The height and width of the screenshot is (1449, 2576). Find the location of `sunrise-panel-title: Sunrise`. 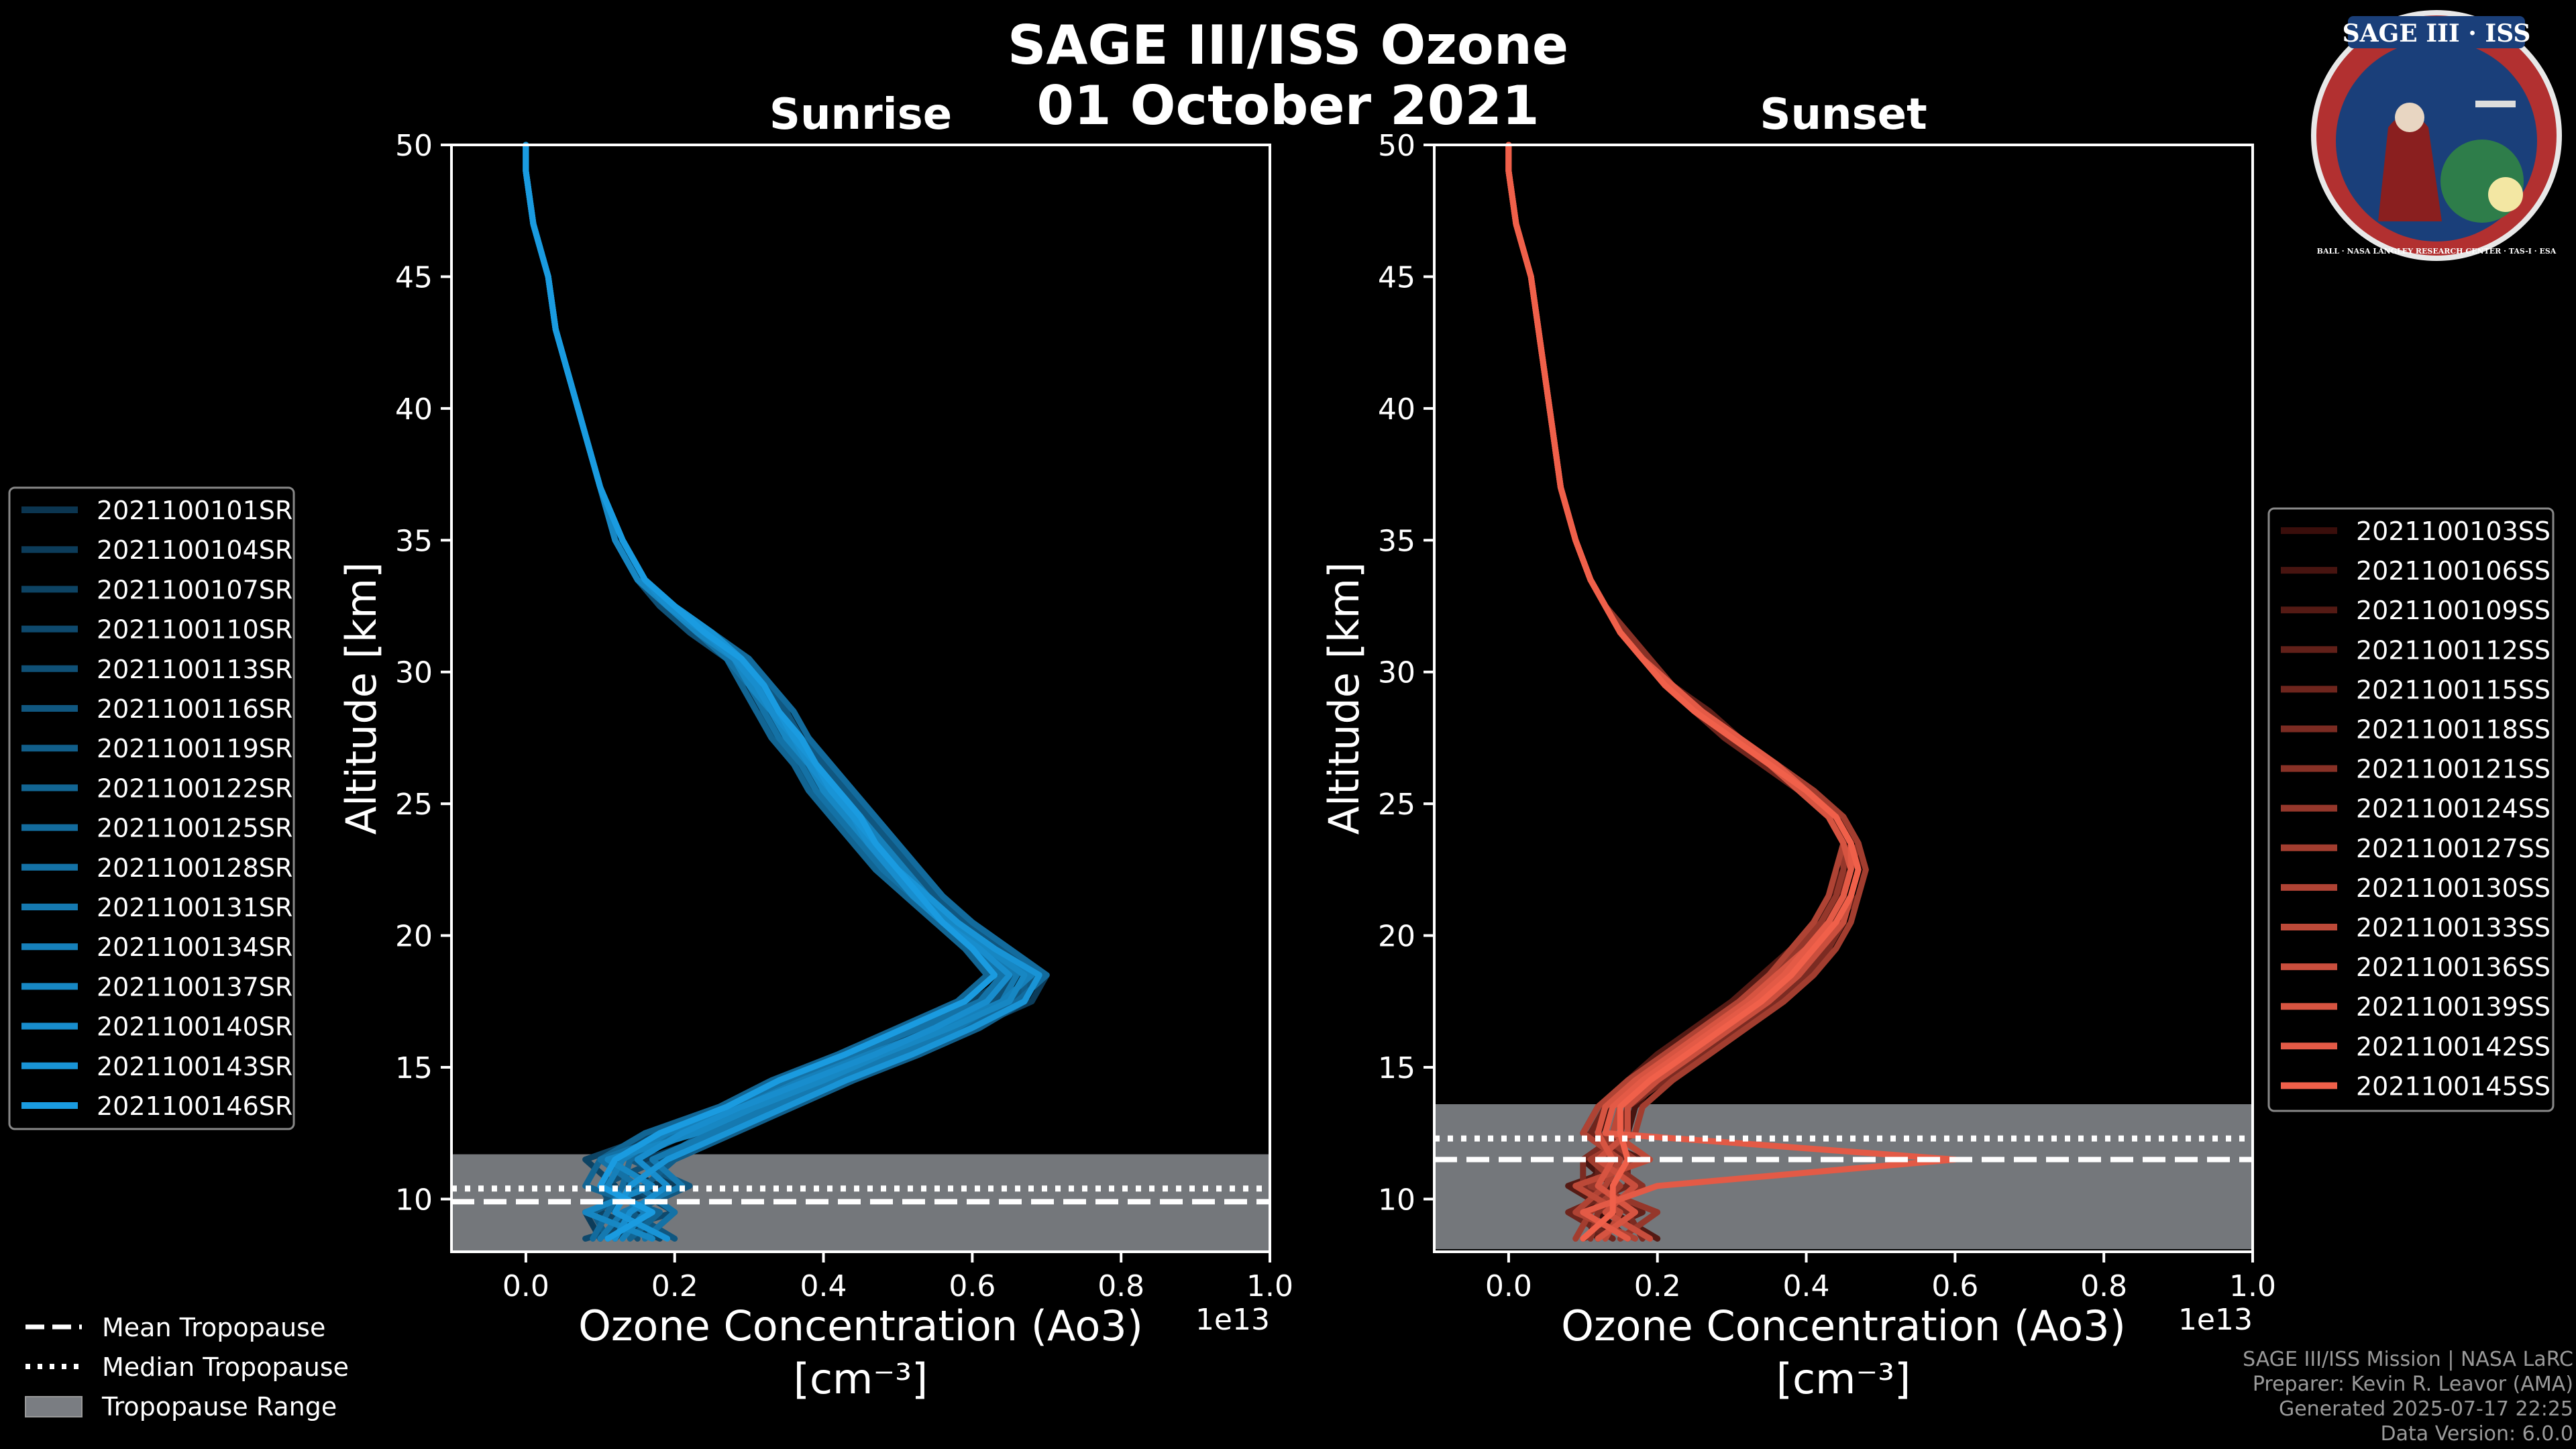

sunrise-panel-title: Sunrise is located at coordinates (860, 115).